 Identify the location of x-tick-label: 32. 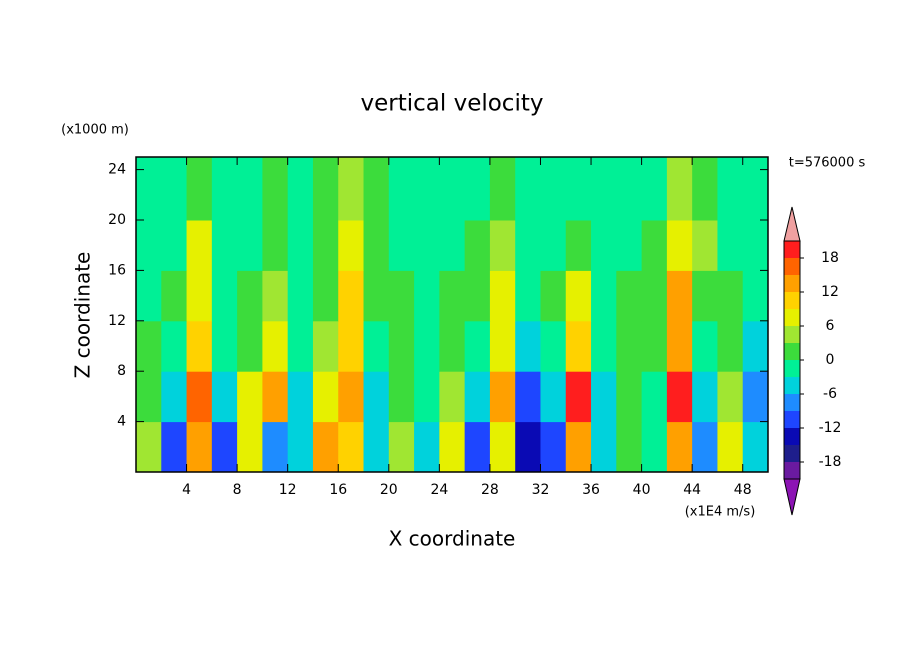
(541, 490).